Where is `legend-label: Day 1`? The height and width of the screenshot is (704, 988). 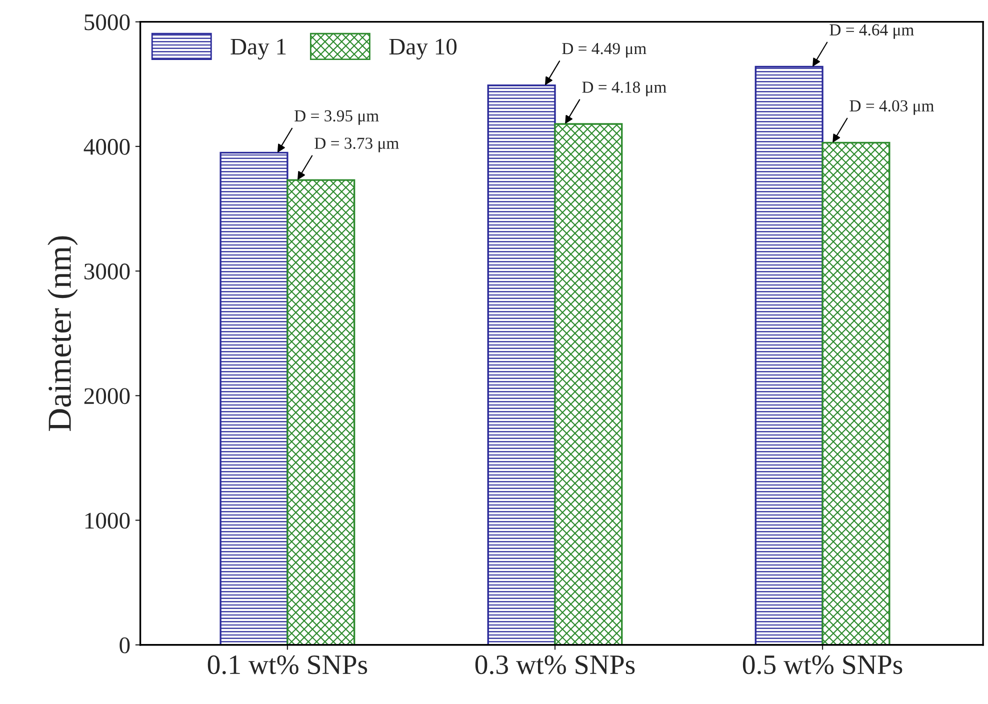 legend-label: Day 1 is located at coordinates (258, 49).